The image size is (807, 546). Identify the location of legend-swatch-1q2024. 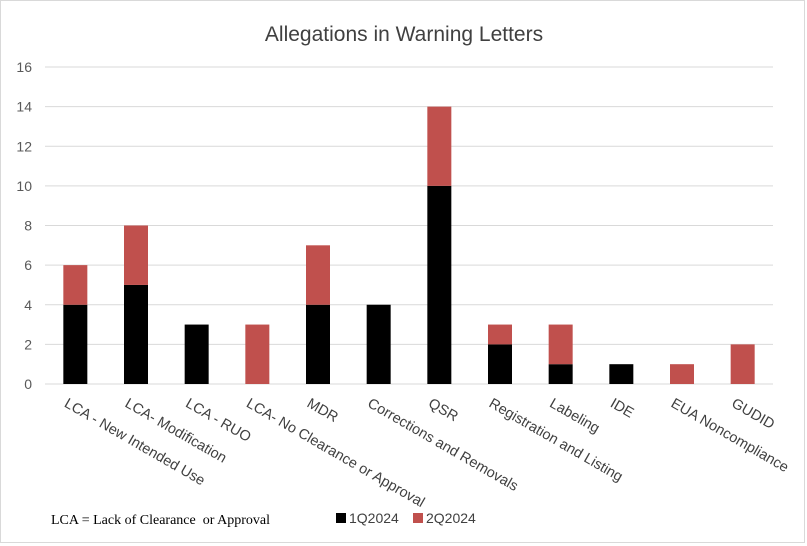
(341, 518).